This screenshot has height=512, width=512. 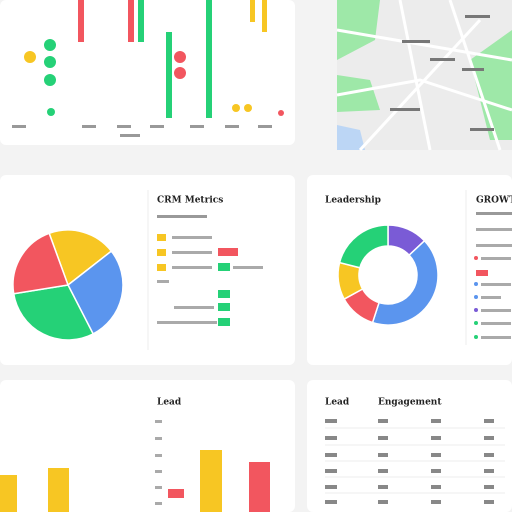 I want to click on column-title: Engagement, so click(x=410, y=403).